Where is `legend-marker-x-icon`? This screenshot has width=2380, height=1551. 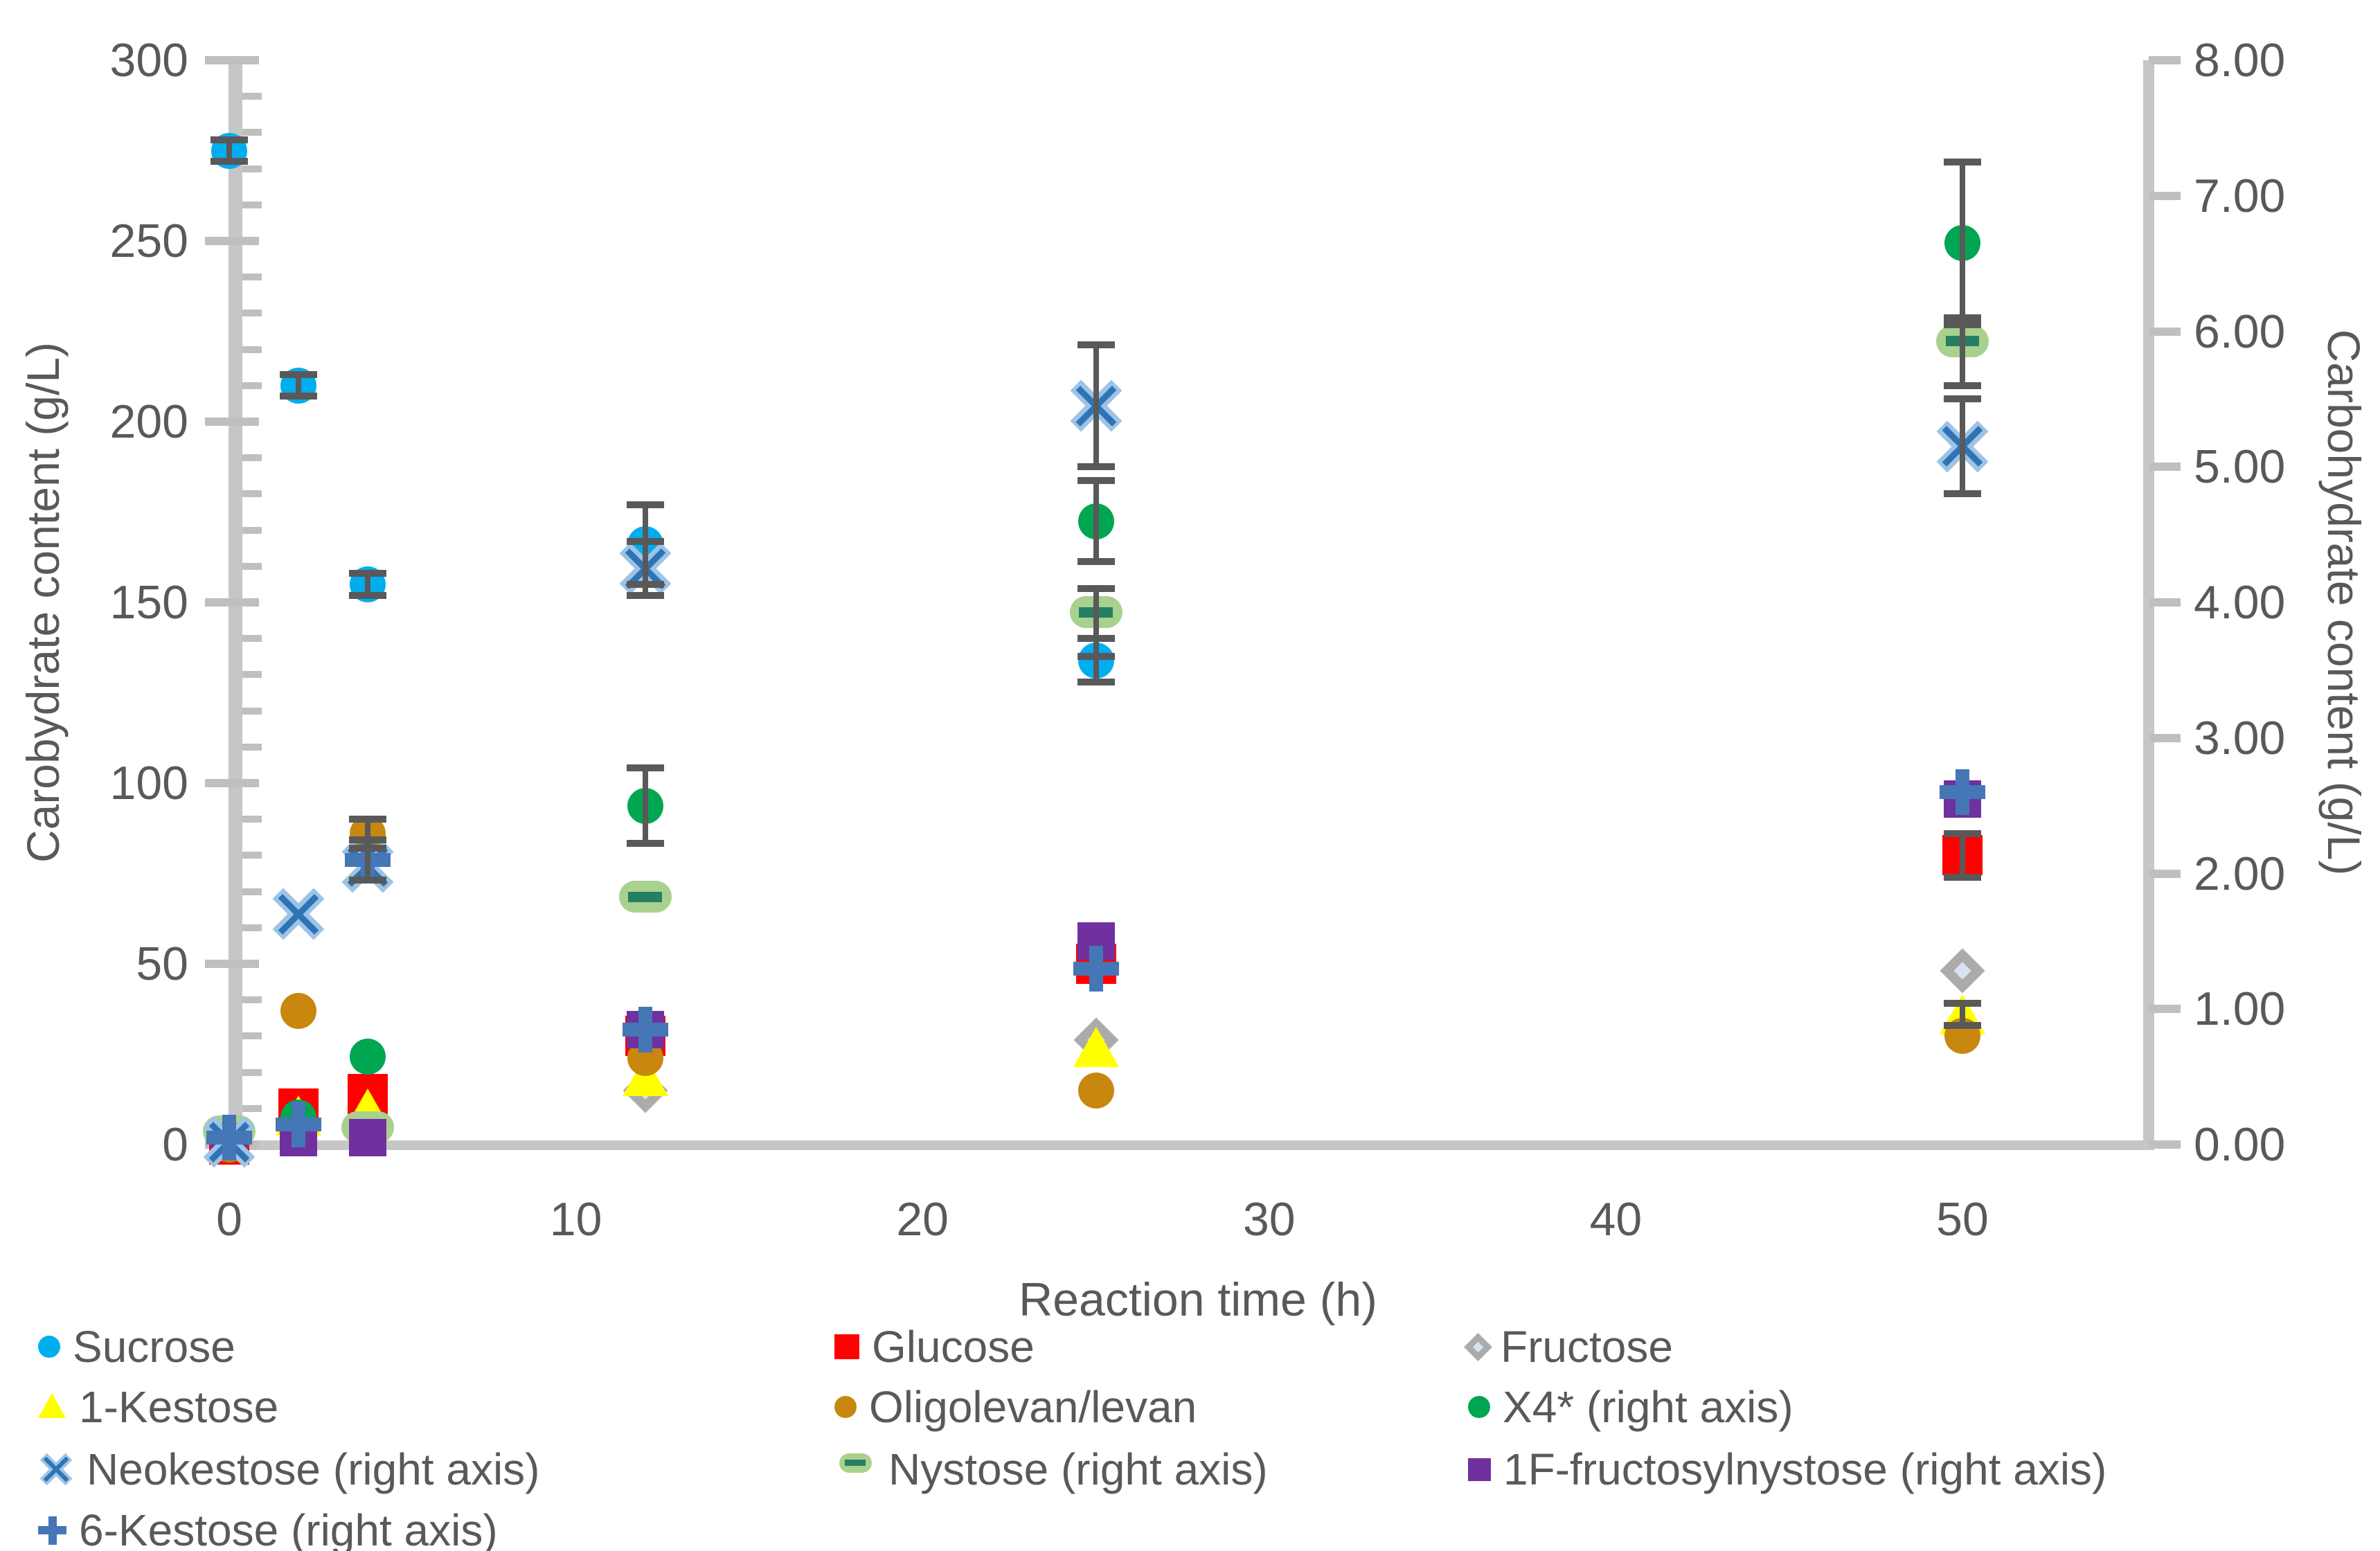
legend-marker-x-icon is located at coordinates (56, 1470).